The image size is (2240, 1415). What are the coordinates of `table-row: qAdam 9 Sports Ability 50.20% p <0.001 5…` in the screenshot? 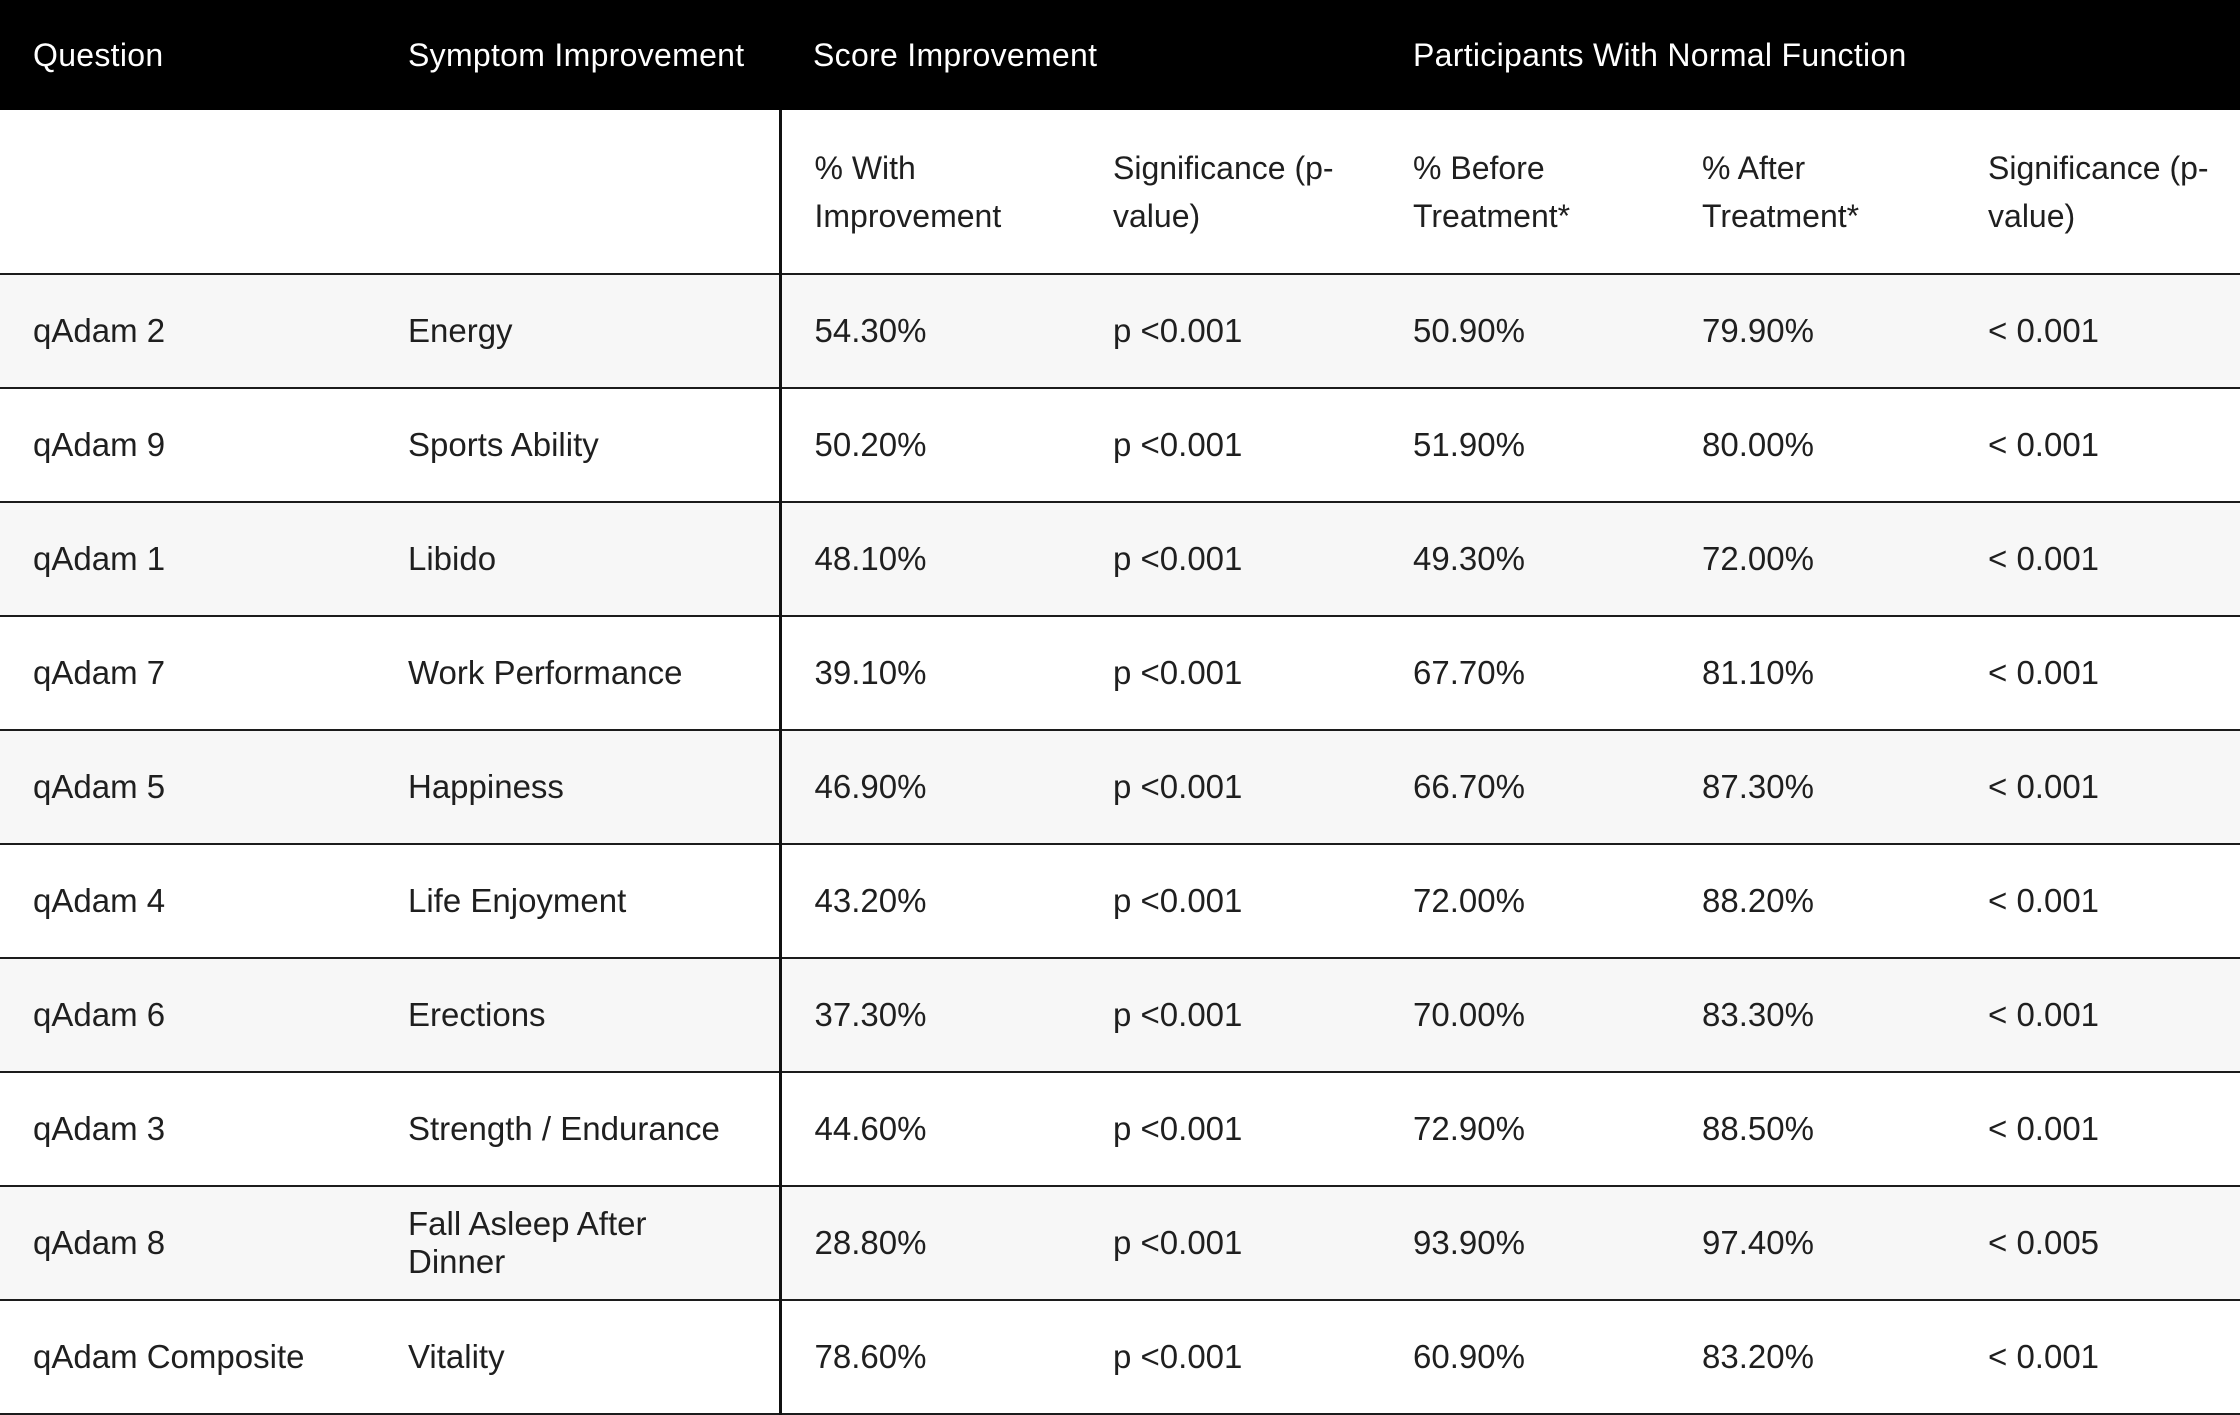 It's located at (1120, 445).